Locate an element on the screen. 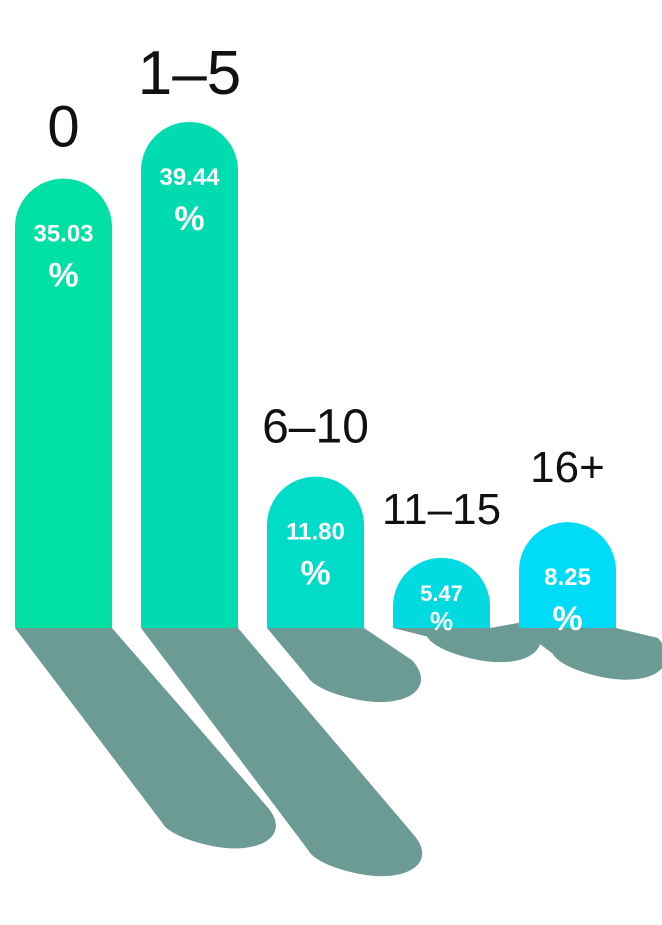 The image size is (662, 925). value-label: 35.03 is located at coordinates (63, 234).